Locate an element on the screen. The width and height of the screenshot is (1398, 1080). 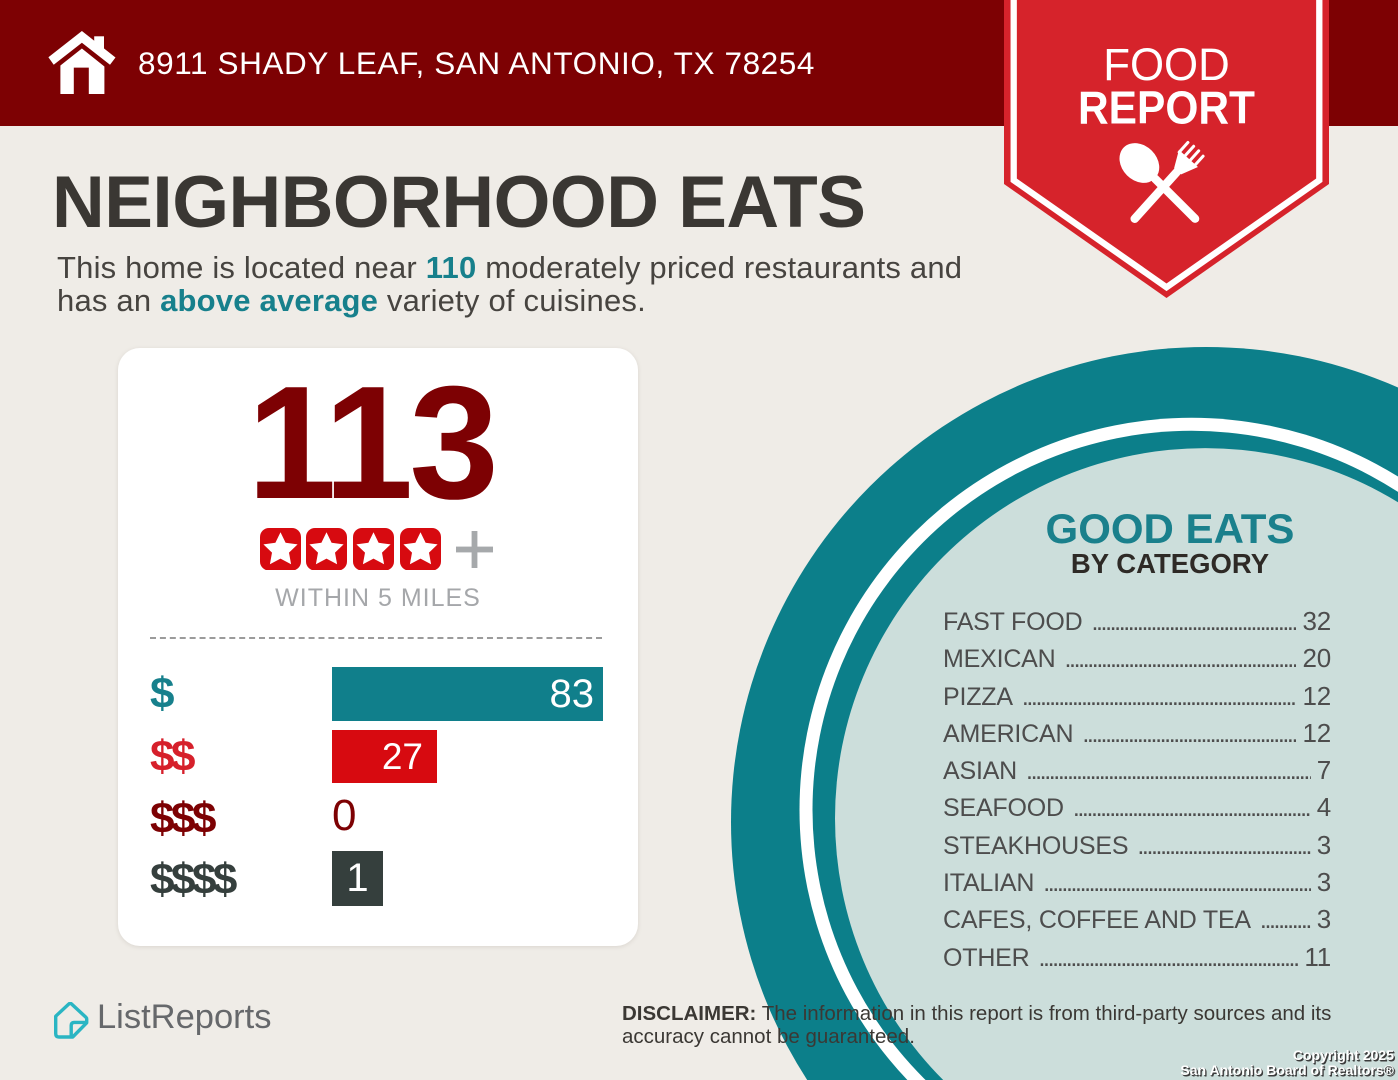
svg-text: REPORT is located at coordinates (1166, 108).